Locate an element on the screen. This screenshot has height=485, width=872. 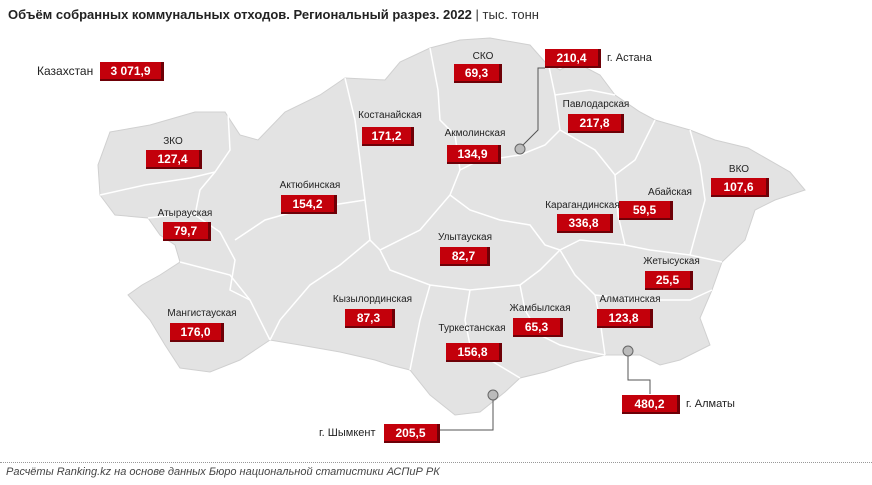
shymkent-marker is located at coordinates (493, 395).